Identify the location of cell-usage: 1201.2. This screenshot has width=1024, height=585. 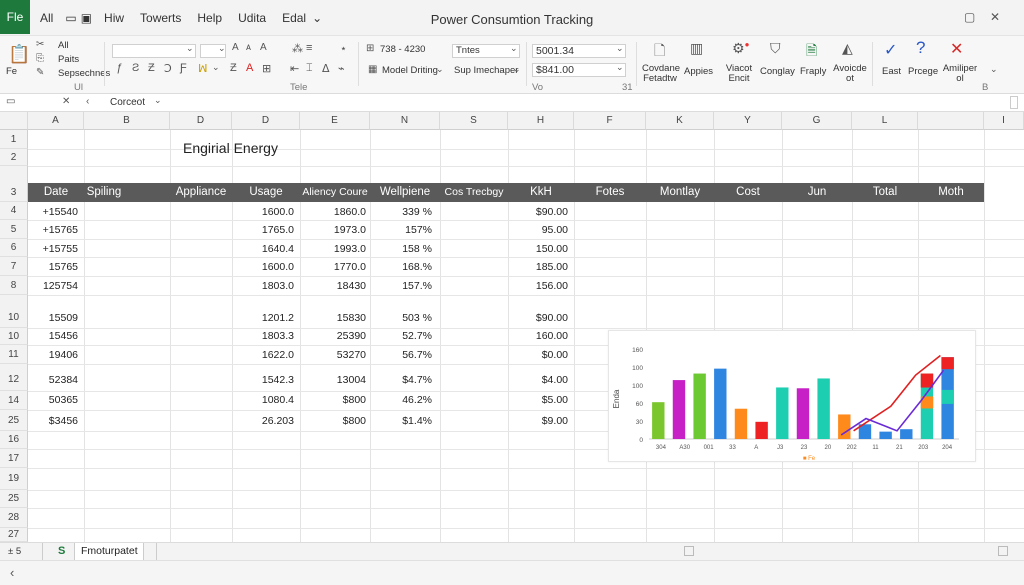
(277, 318).